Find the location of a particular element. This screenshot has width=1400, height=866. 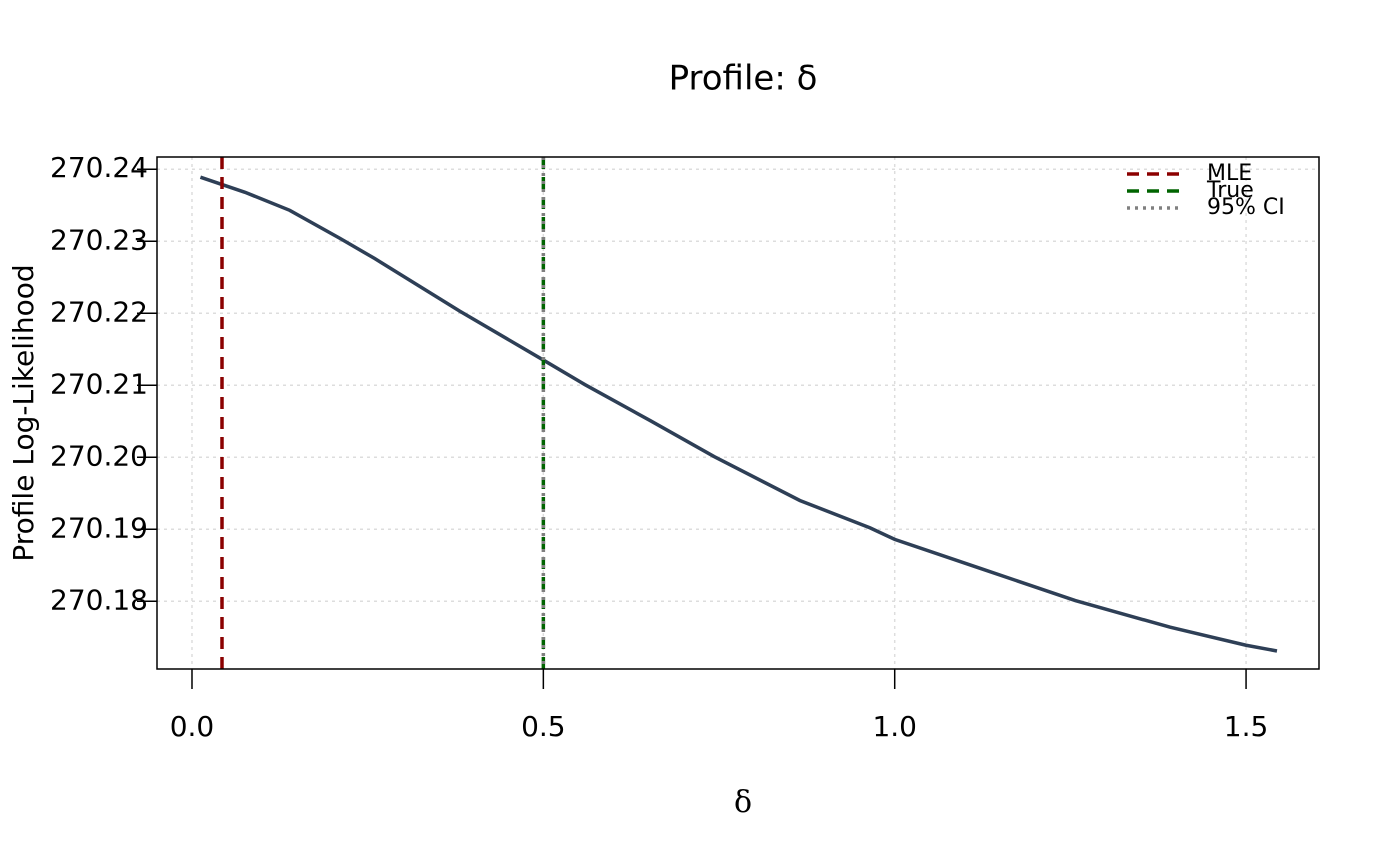

x-axis-label: δ is located at coordinates (743, 802).